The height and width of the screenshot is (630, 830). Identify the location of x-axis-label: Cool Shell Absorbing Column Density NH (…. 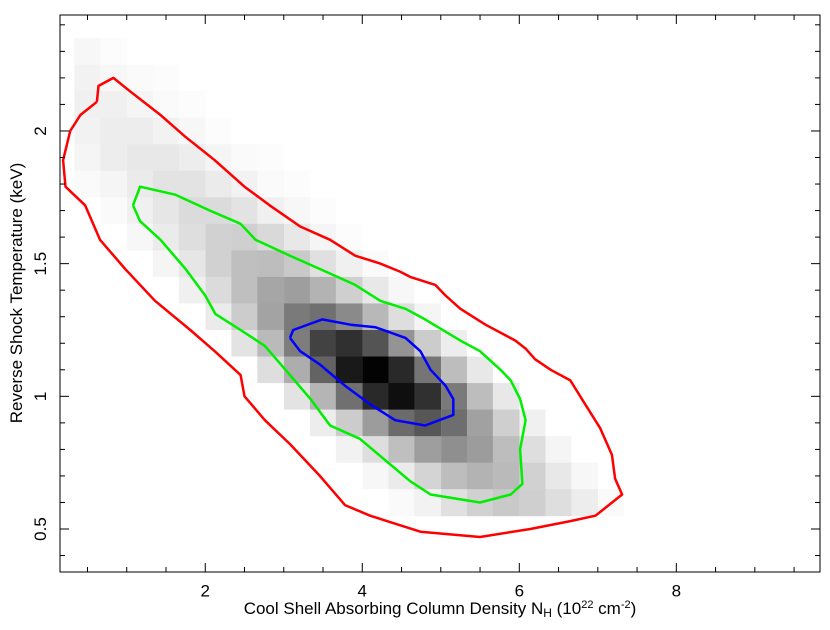
(440, 609).